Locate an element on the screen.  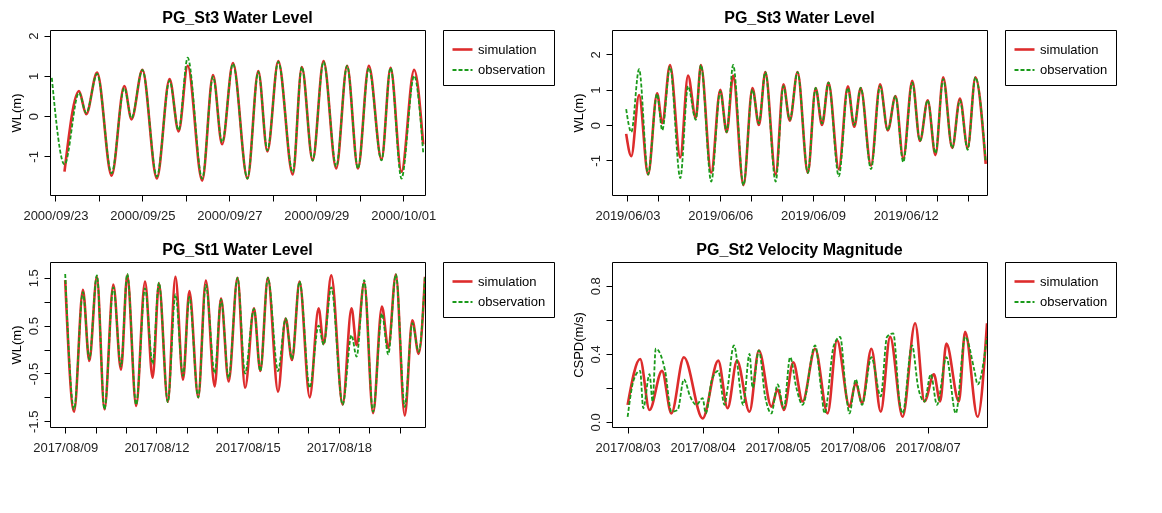
x-tick-label: 2000/10/01 is located at coordinates (404, 215).